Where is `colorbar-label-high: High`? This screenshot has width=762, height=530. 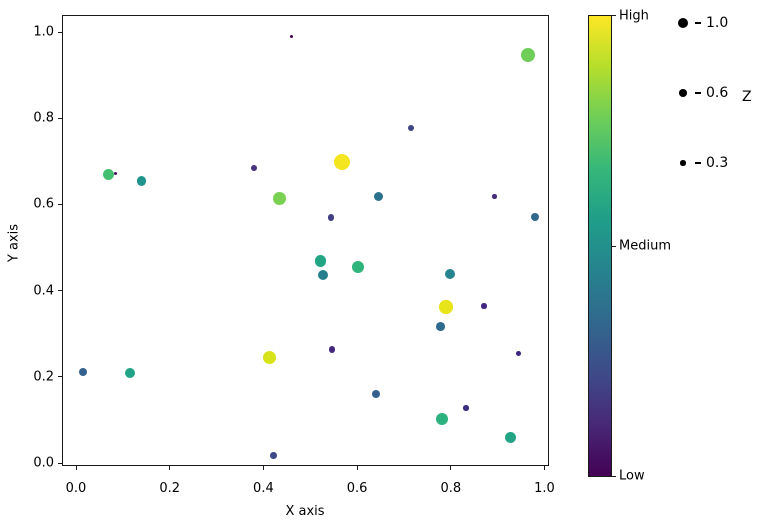
colorbar-label-high: High is located at coordinates (634, 16).